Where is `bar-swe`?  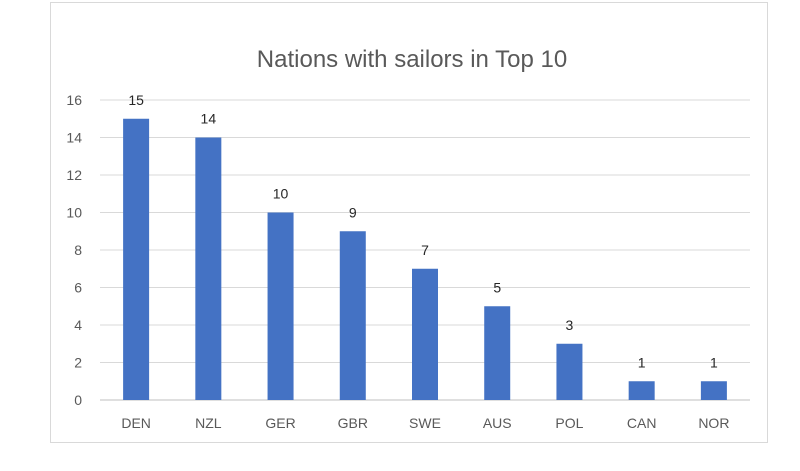
bar-swe is located at coordinates (425, 334).